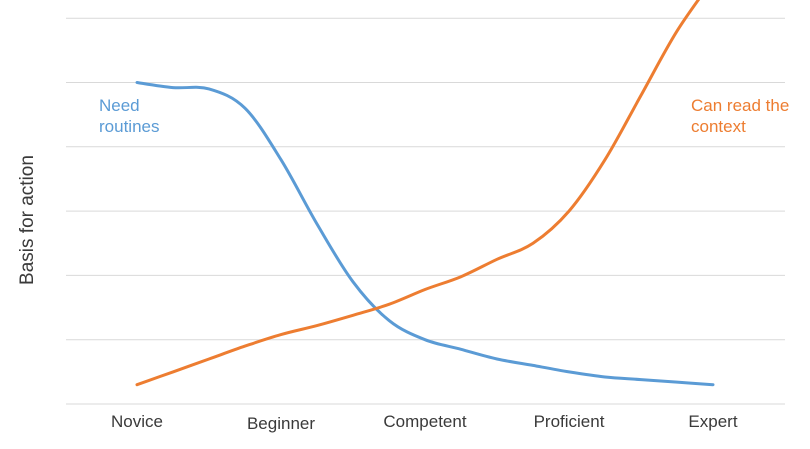  I want to click on annotation-can-read-the-context-line-1: Can read the, so click(740, 105).